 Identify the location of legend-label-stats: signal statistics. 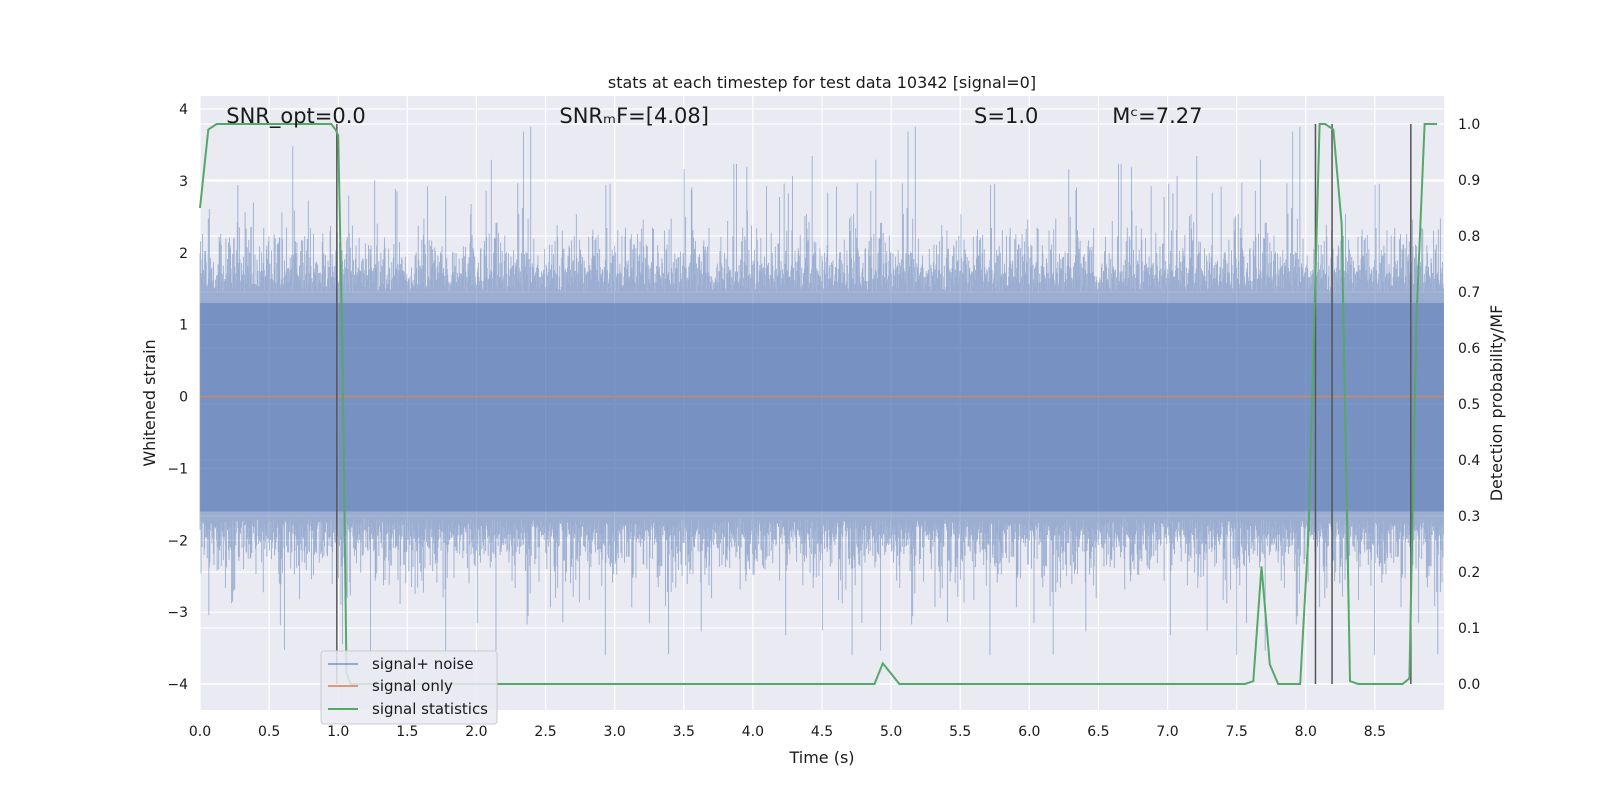
(430, 709).